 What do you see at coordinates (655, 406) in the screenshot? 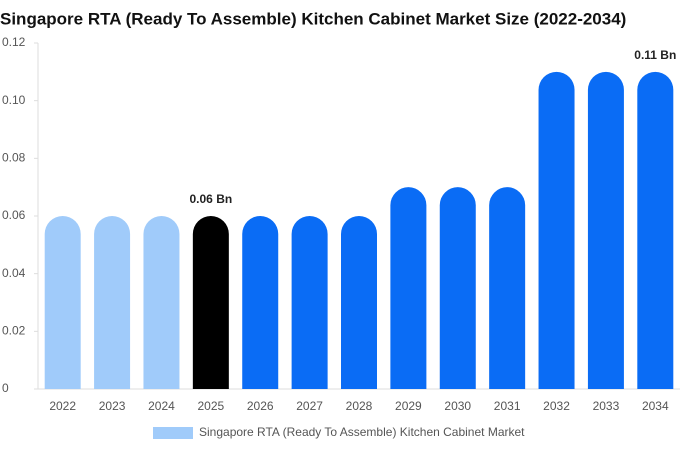
I see `x-tick-label: 2034` at bounding box center [655, 406].